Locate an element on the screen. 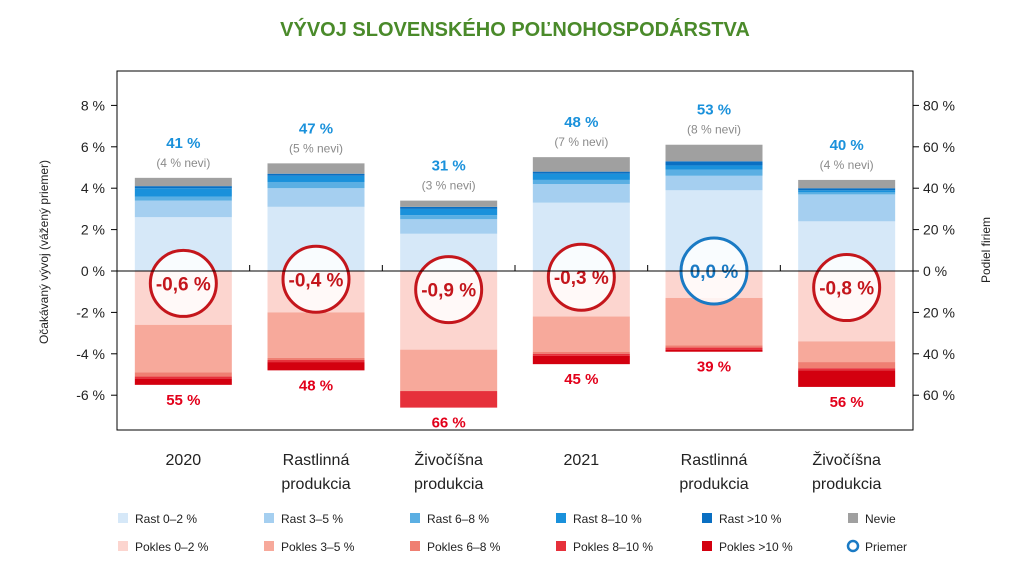  y-left-tick-label: 4 % is located at coordinates (93, 188).